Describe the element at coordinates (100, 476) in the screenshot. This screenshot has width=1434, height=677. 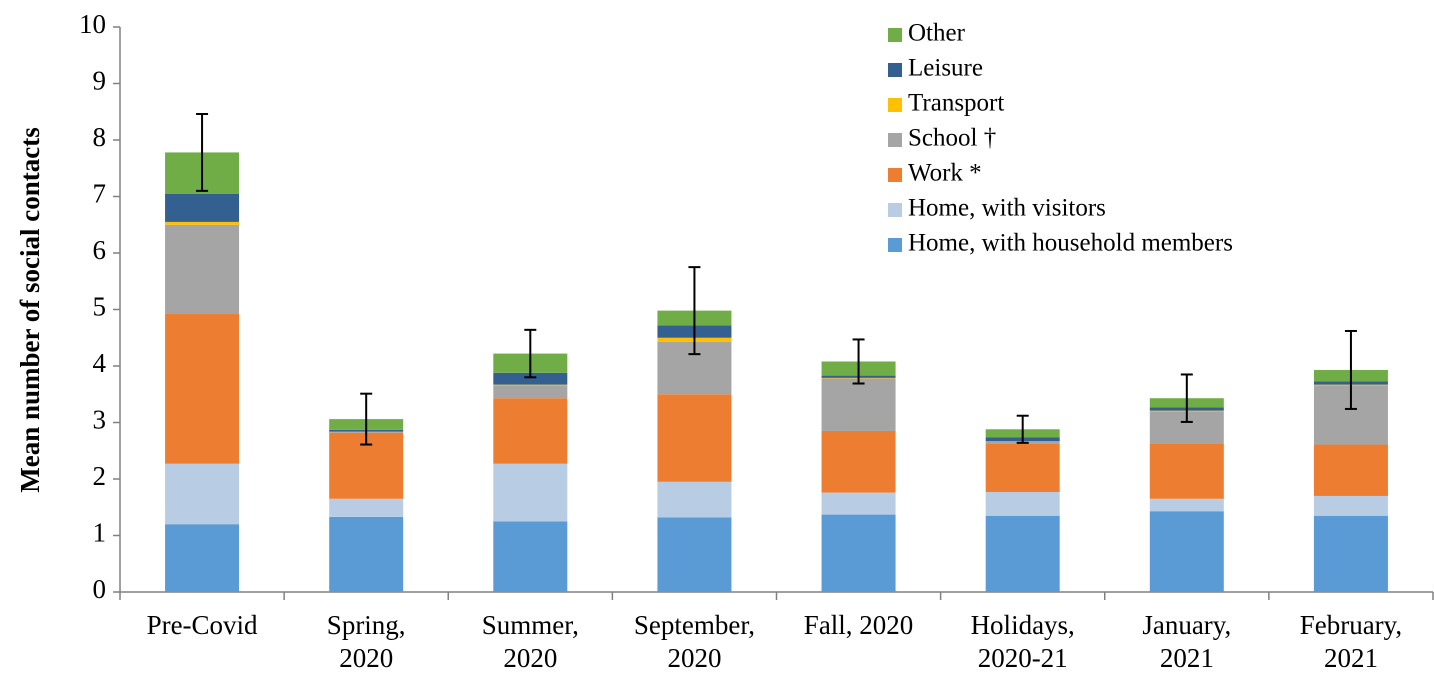
I see `y-tick-label: 2` at that location.